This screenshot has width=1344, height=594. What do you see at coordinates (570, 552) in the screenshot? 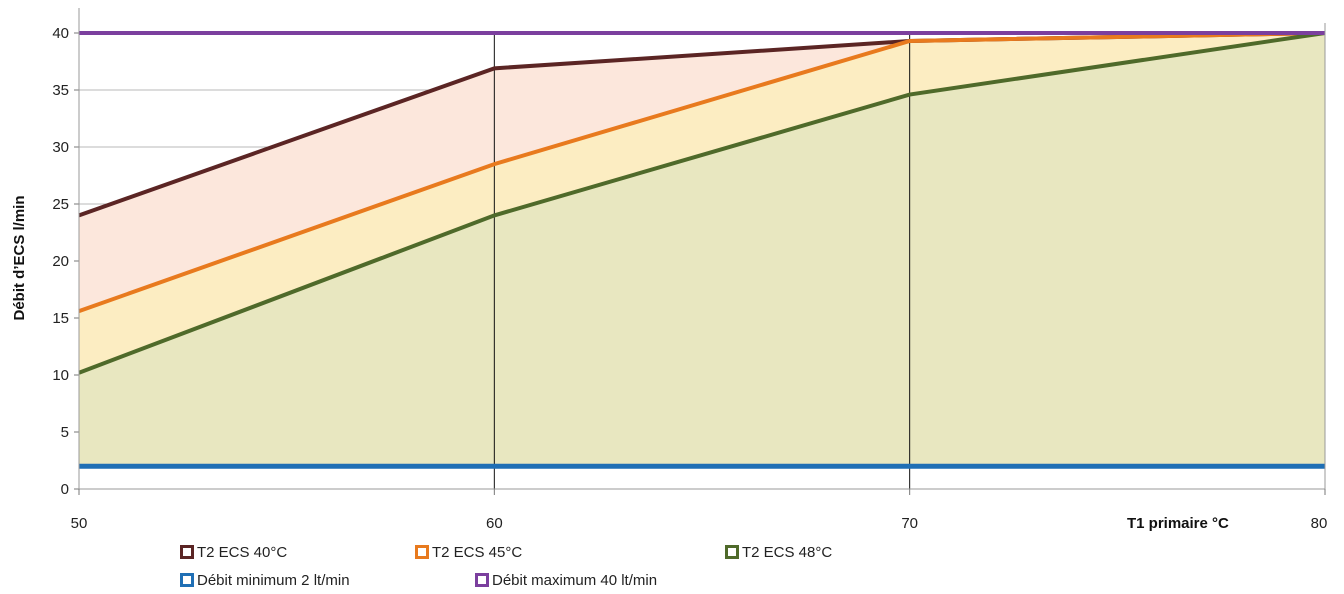
I see `legend-item-t2-45: T2 ECS 45°C` at bounding box center [570, 552].